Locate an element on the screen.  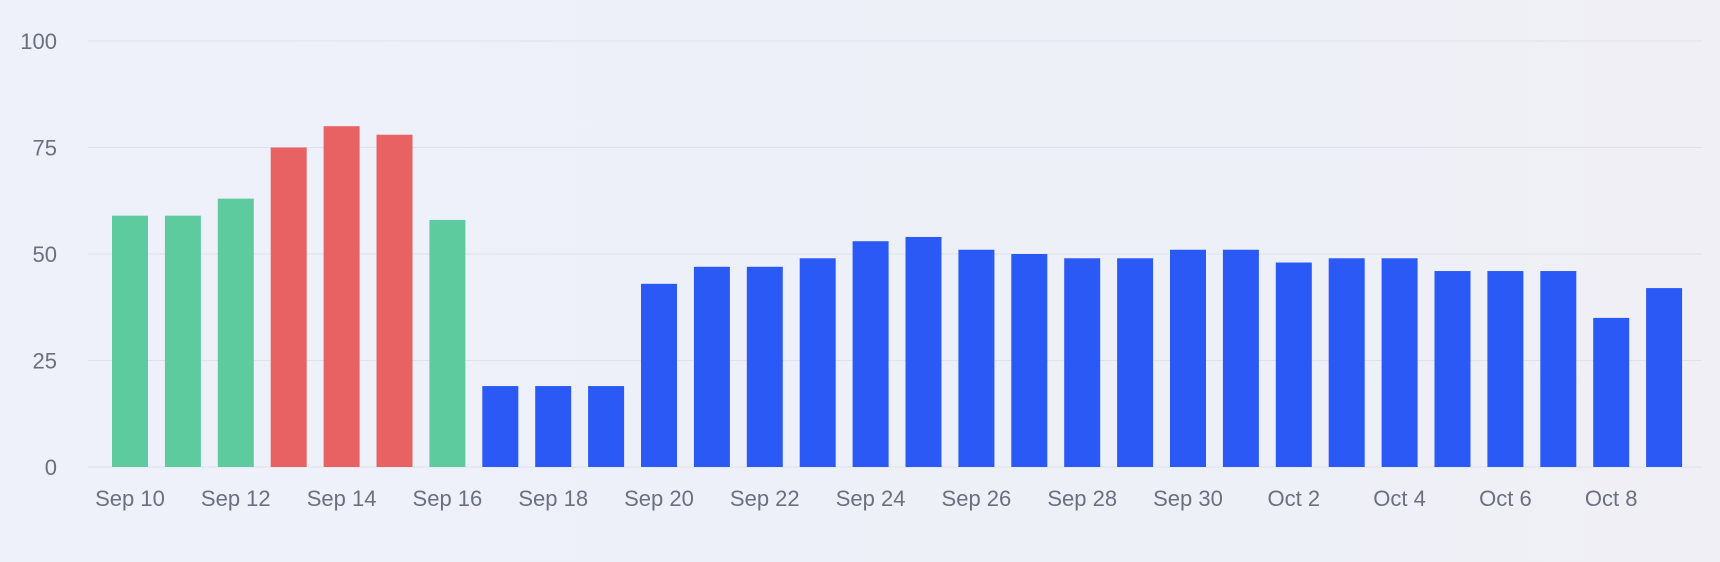
x-tick-label: Oct 6 is located at coordinates (1505, 498).